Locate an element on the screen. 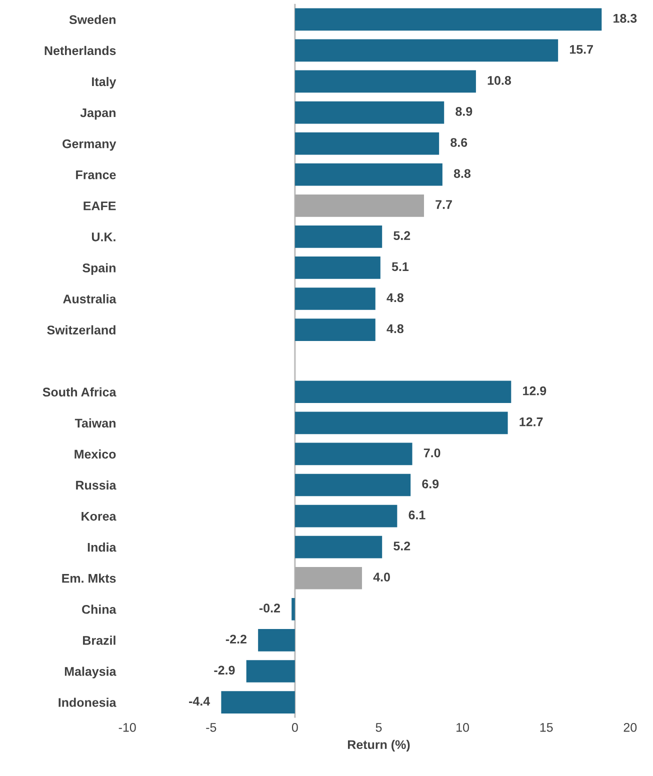 The image size is (653, 776). data-label: 10.8 is located at coordinates (500, 80).